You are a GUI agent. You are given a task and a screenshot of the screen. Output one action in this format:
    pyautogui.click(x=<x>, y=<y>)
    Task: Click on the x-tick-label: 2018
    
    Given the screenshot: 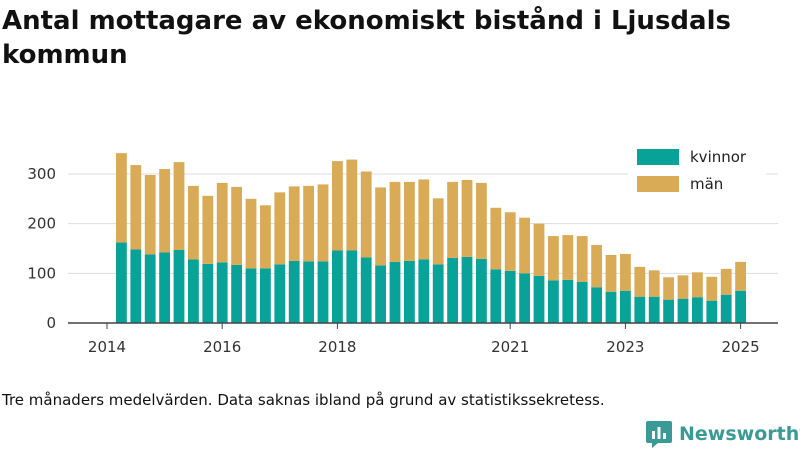 What is the action you would take?
    pyautogui.click(x=337, y=347)
    